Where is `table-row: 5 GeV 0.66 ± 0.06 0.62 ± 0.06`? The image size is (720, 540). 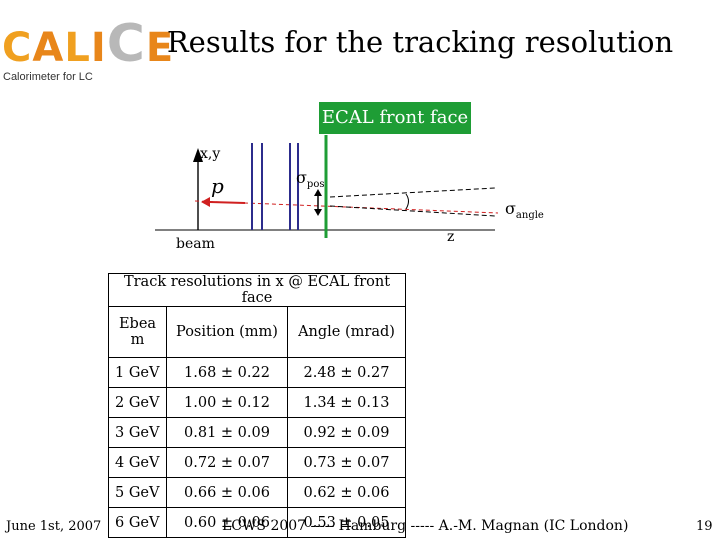 table-row: 5 GeV 0.66 ± 0.06 0.62 ± 0.06 is located at coordinates (257, 492).